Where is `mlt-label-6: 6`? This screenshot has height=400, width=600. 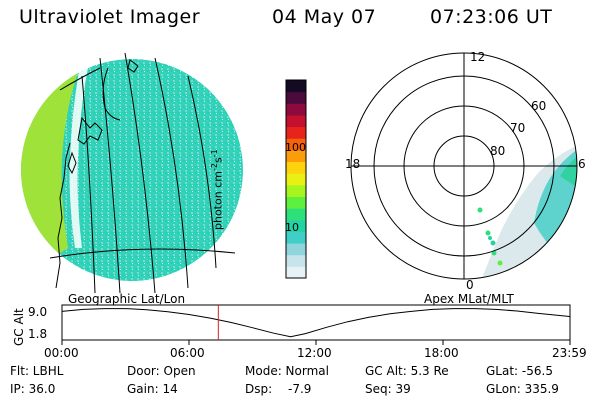
mlt-label-6: 6 is located at coordinates (582, 164).